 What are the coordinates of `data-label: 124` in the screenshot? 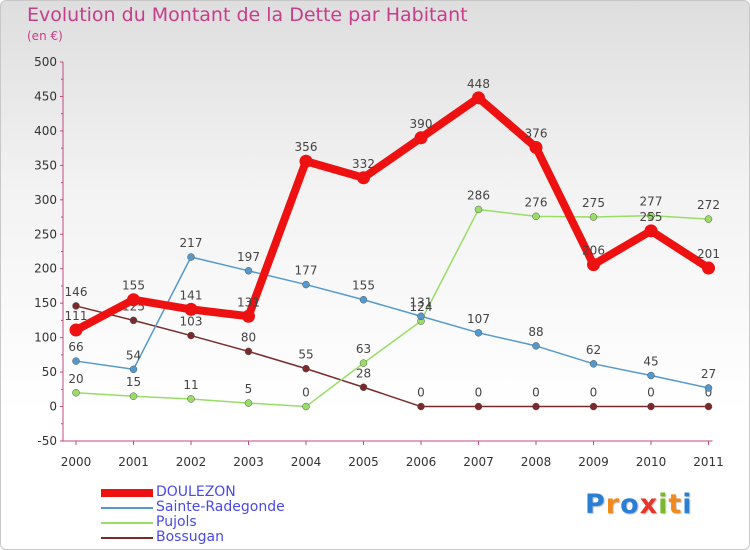 It's located at (421, 307).